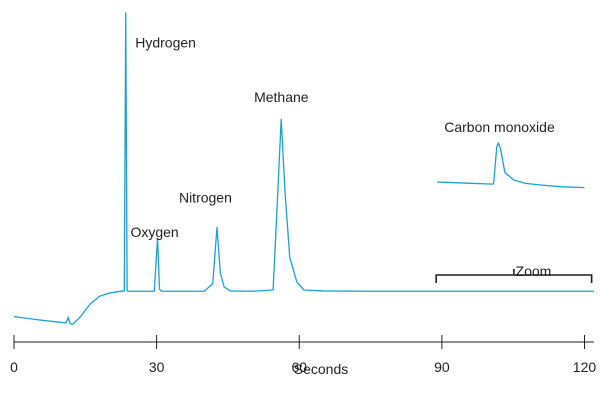 Image resolution: width=600 pixels, height=405 pixels. What do you see at coordinates (299, 367) in the screenshot?
I see `x-tick-label: 60` at bounding box center [299, 367].